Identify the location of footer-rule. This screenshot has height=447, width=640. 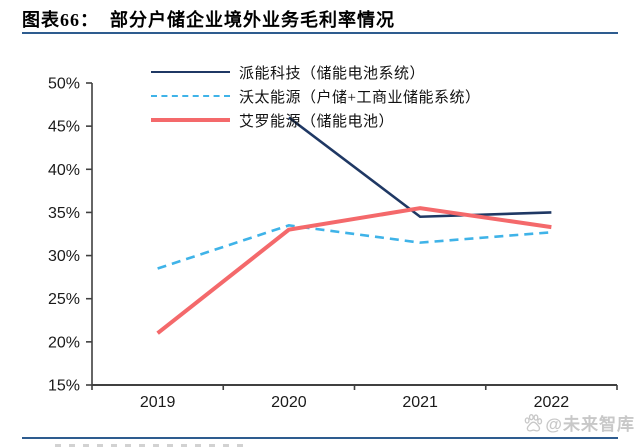
(320, 438).